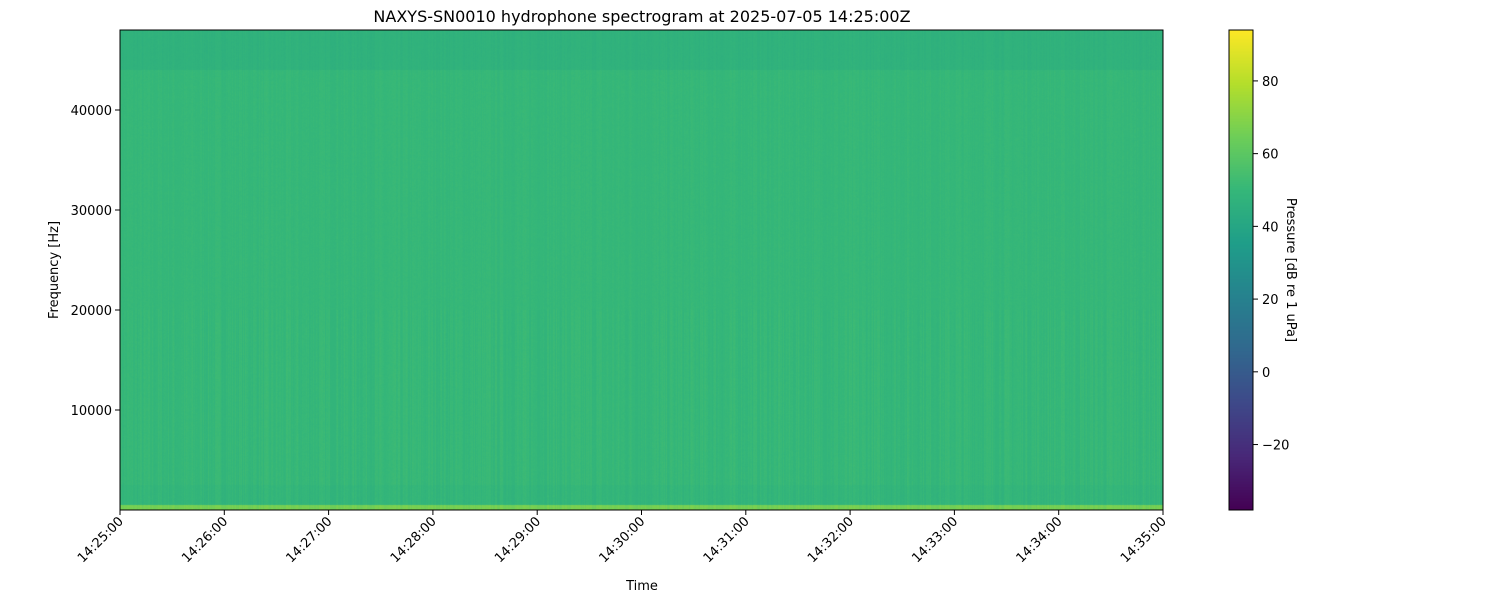 The image size is (1500, 600). I want to click on x-tick-label: 14:32:00, so click(831, 540).